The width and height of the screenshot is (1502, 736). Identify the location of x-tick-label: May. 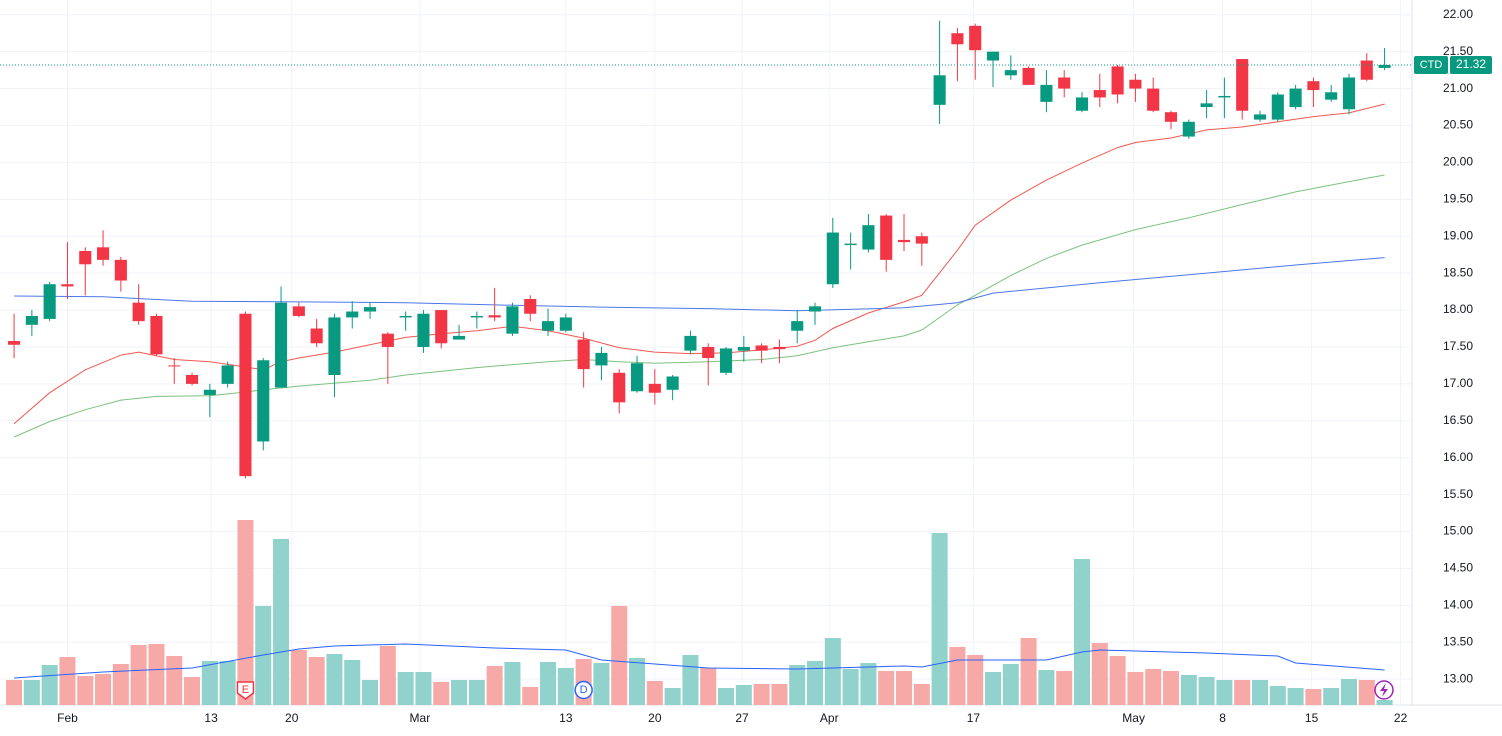
(1133, 718).